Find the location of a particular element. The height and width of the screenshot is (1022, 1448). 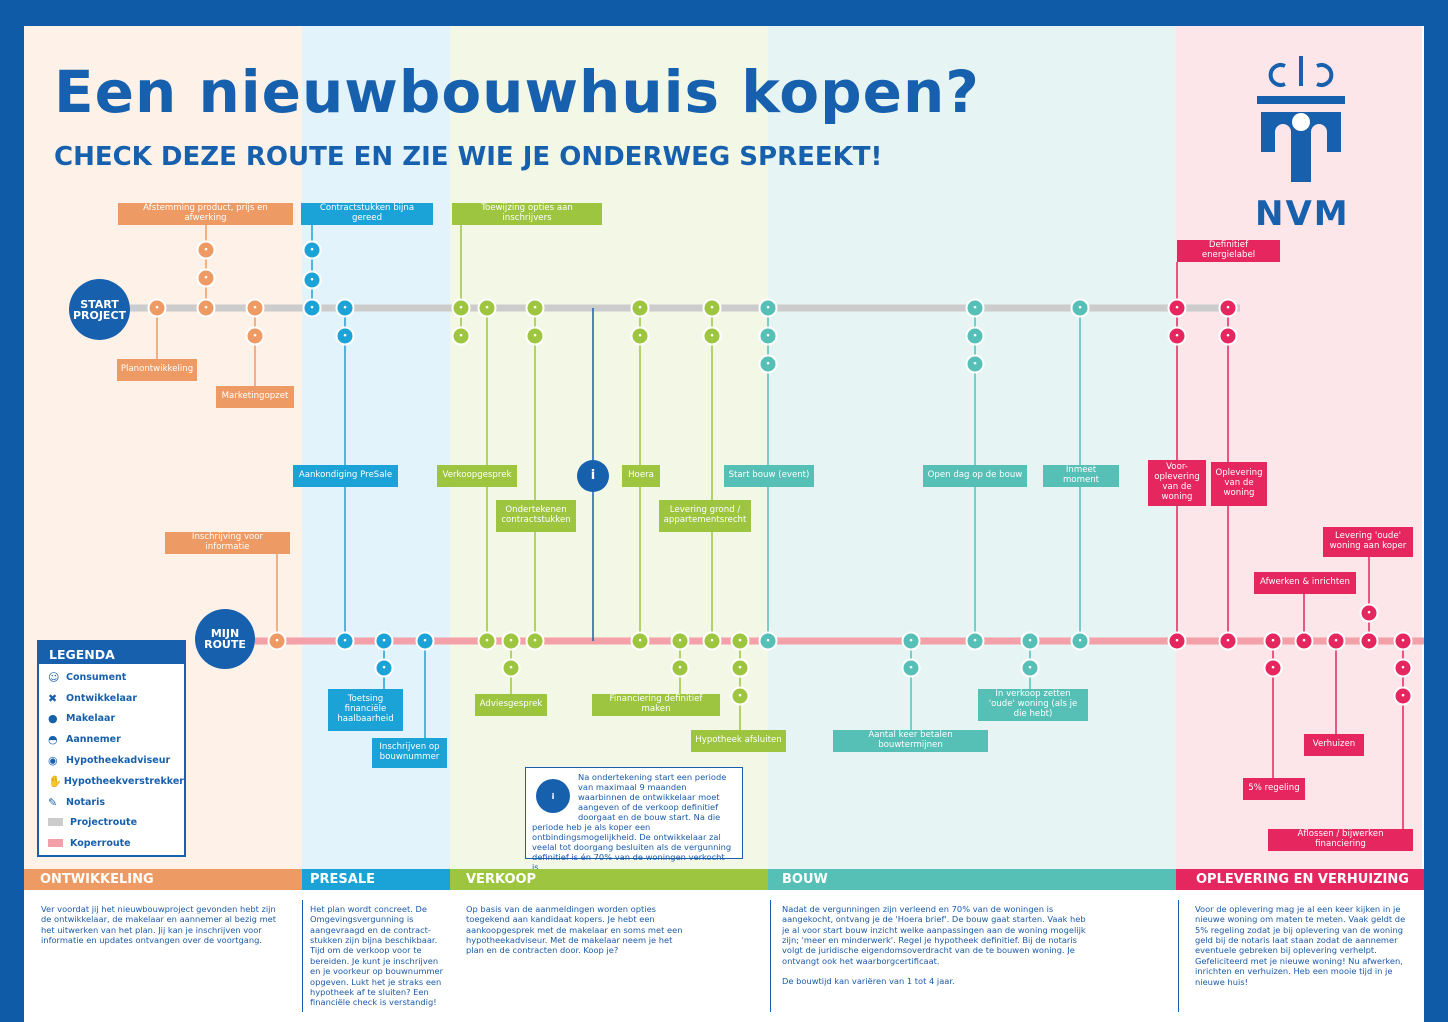

nvm-logo: NVM is located at coordinates (1301, 143).